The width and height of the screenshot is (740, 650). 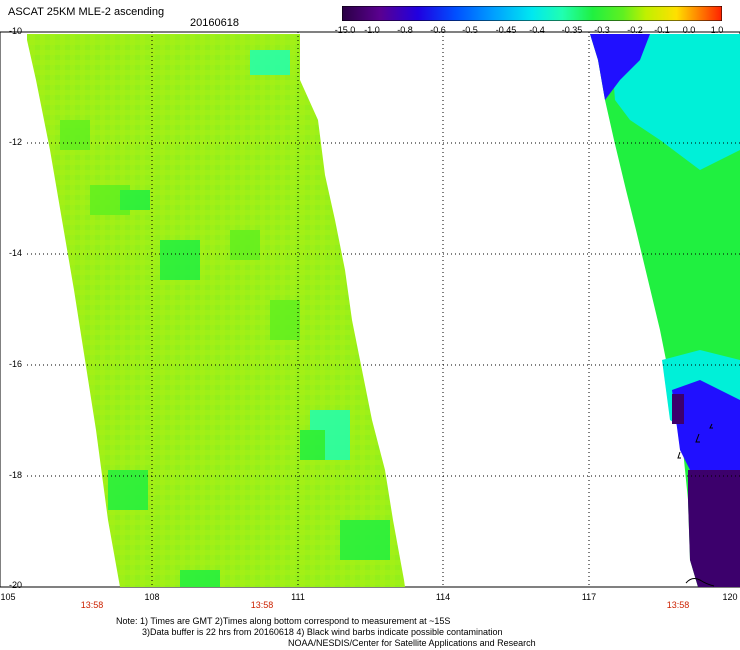 What do you see at coordinates (372, 30) in the screenshot?
I see `colorbar-tick: -1.0` at bounding box center [372, 30].